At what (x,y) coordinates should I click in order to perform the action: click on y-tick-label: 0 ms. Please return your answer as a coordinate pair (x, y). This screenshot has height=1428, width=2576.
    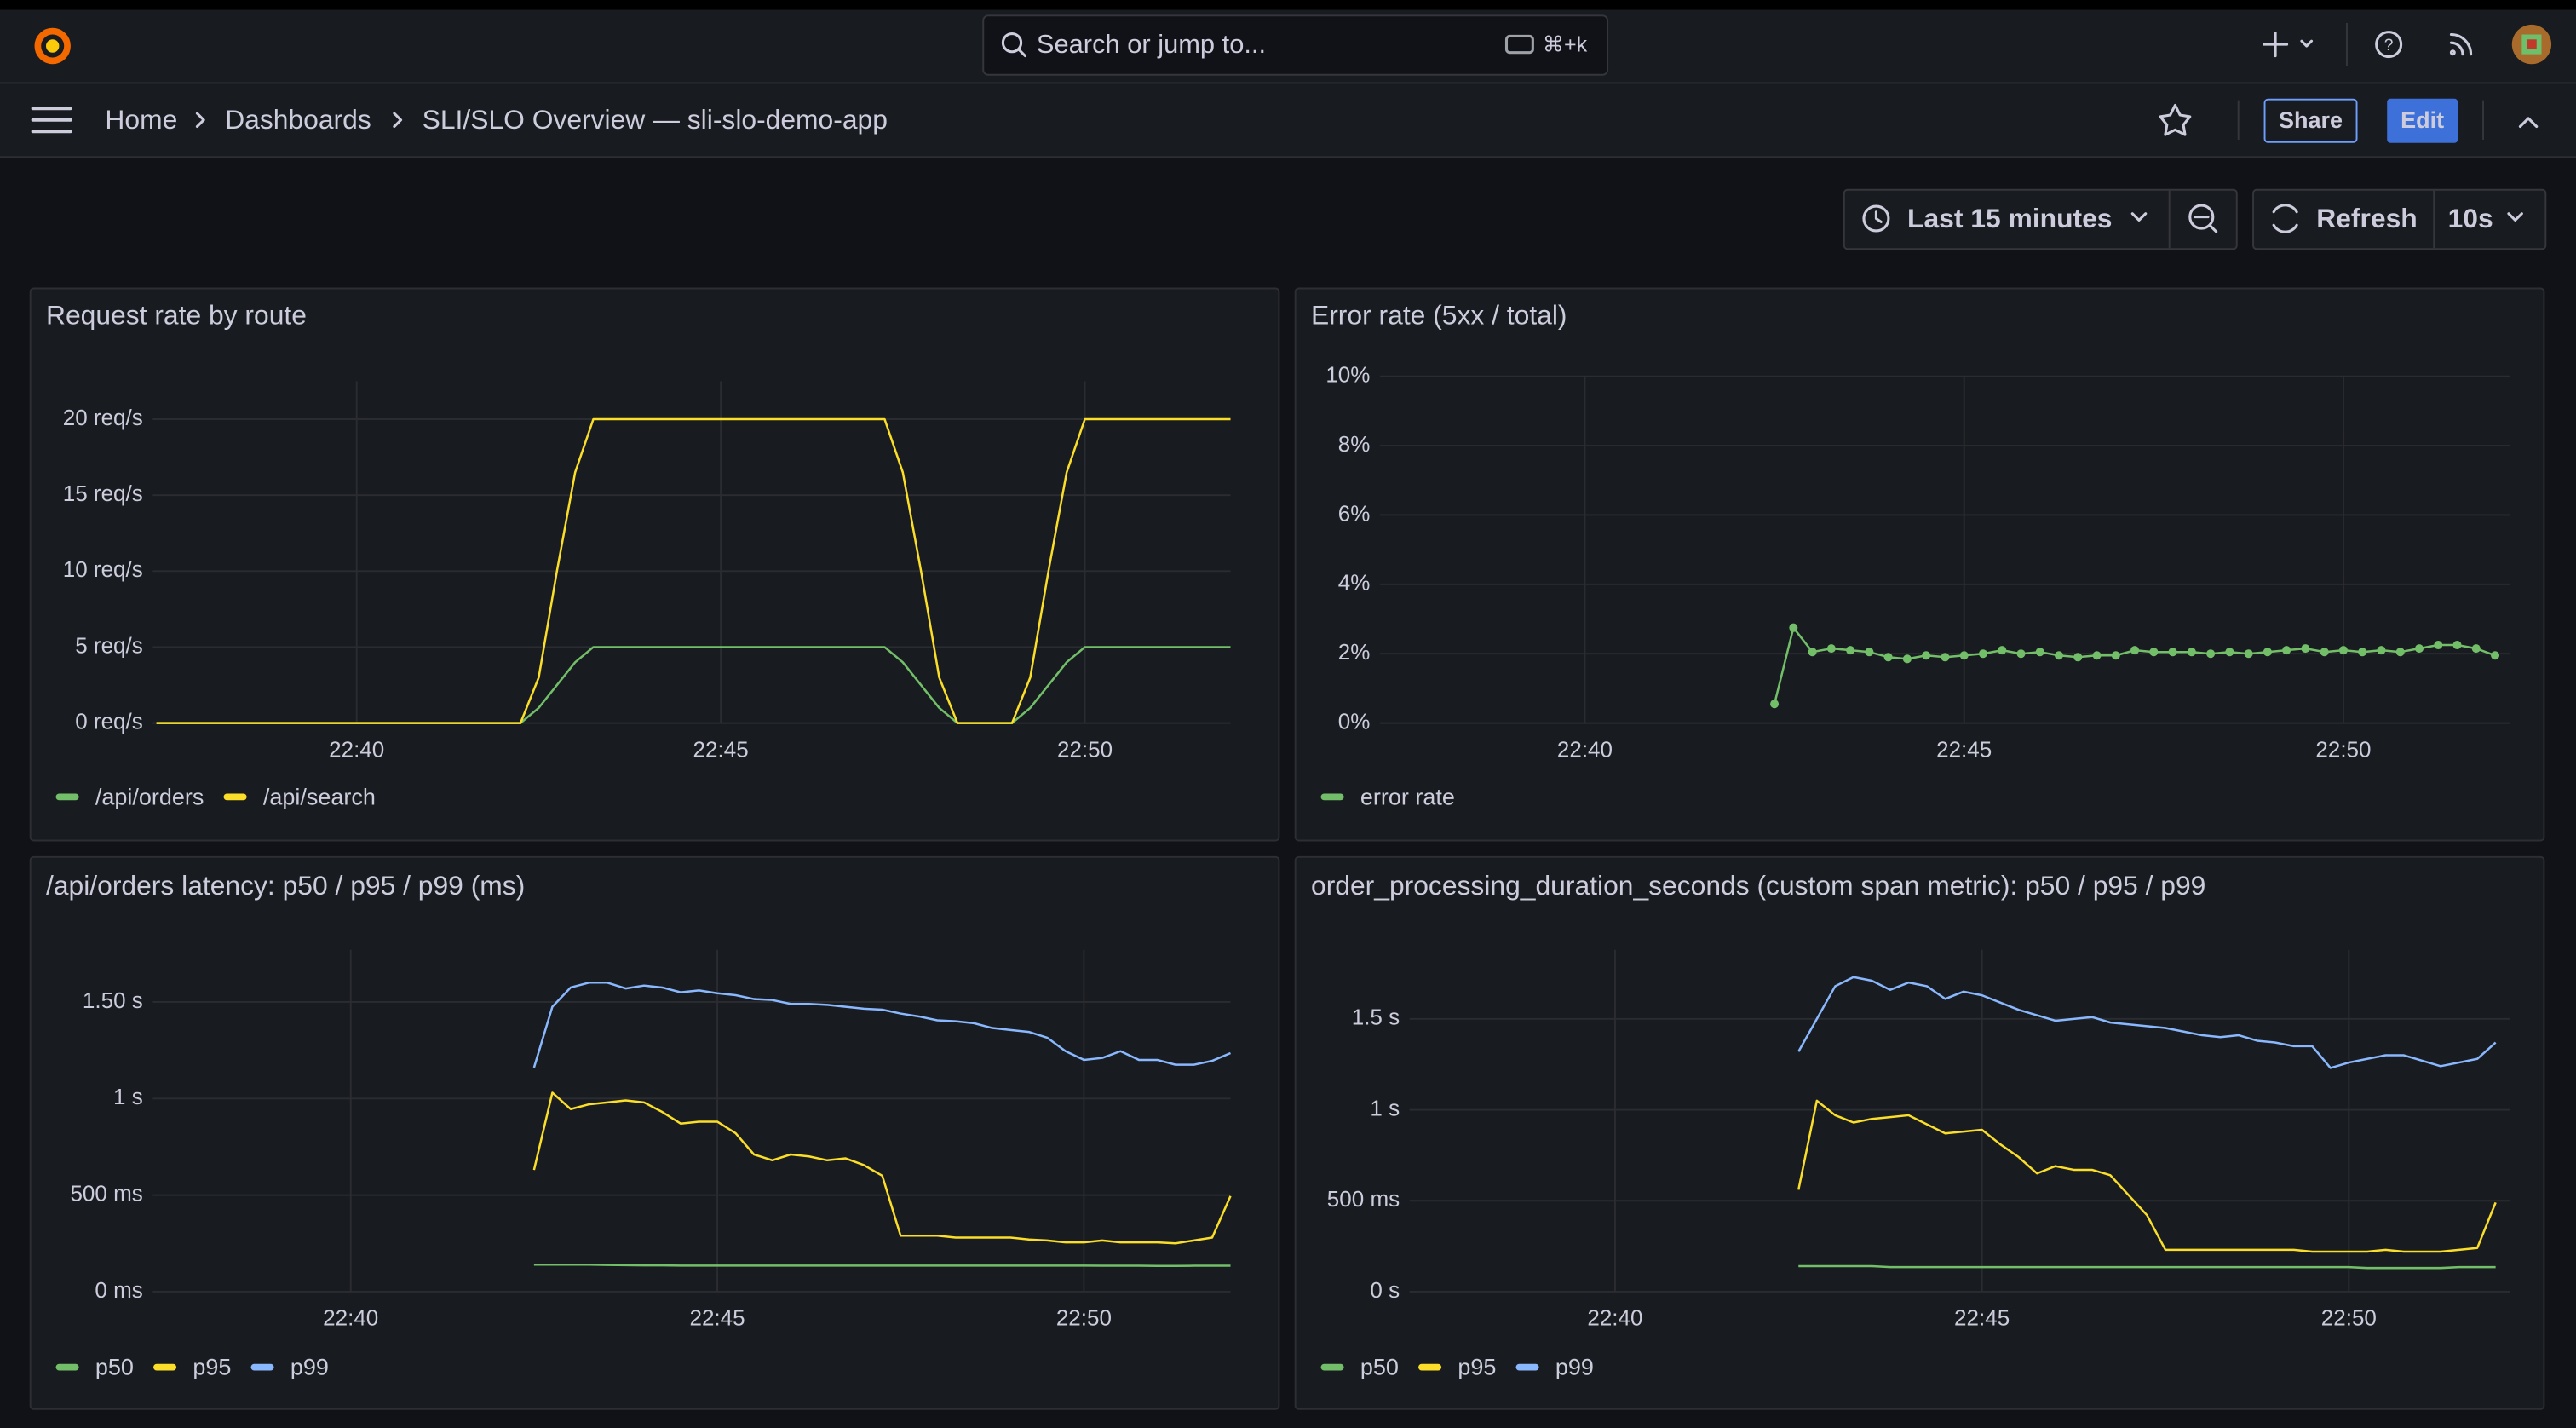
    Looking at the image, I should click on (119, 1290).